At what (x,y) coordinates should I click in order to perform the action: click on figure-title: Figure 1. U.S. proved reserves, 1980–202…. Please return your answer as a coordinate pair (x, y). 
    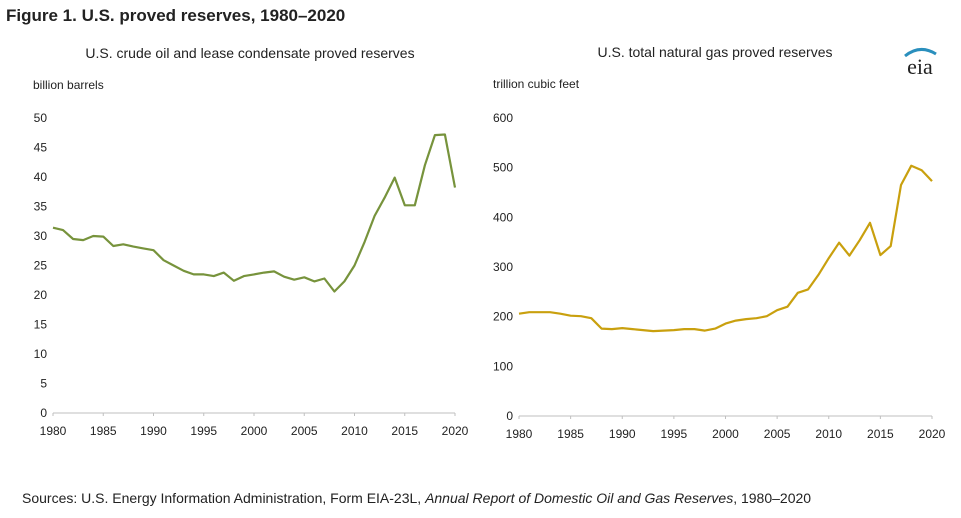
    Looking at the image, I should click on (175, 15).